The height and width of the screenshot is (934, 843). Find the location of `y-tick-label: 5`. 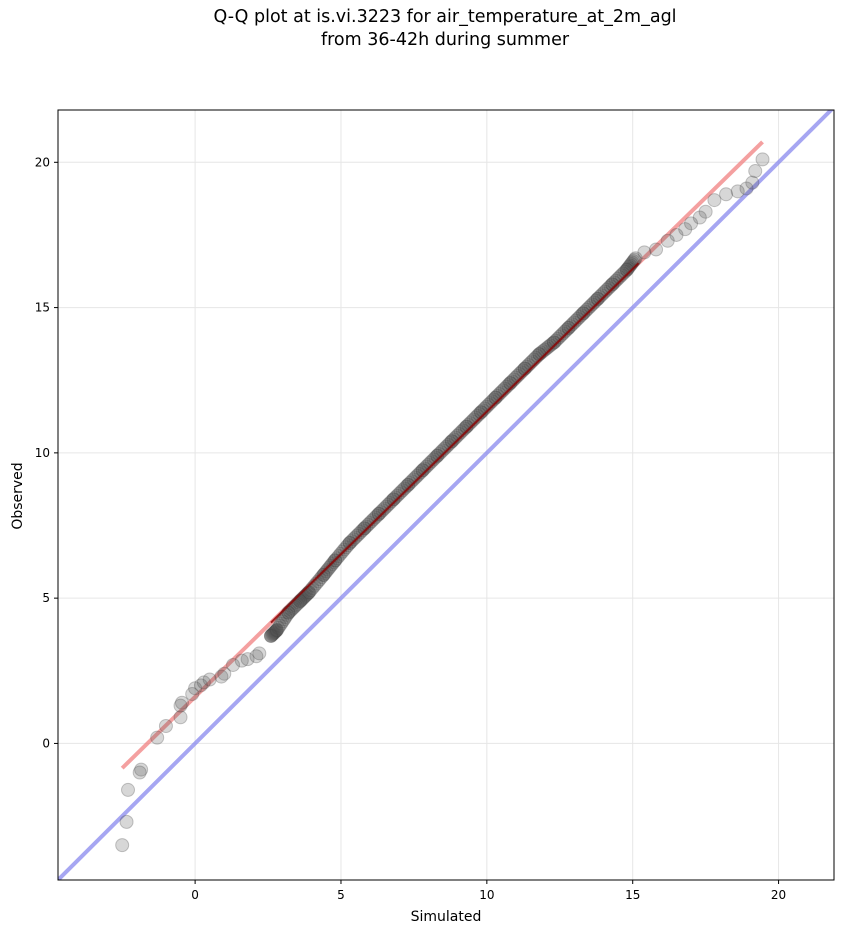

y-tick-label: 5 is located at coordinates (46, 598).